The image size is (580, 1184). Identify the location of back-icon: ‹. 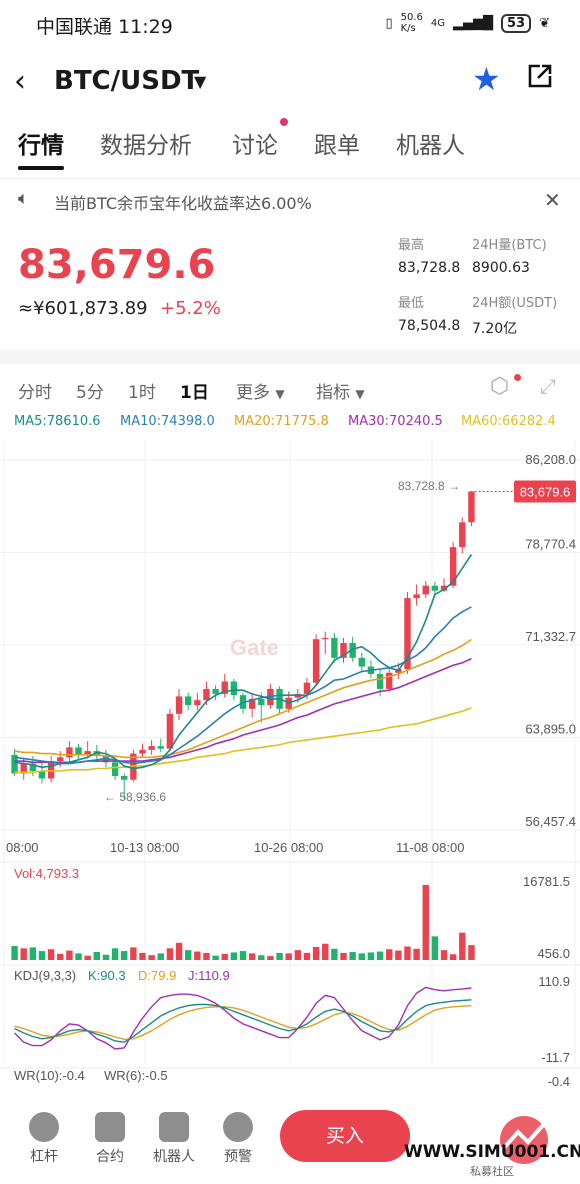
(20, 81).